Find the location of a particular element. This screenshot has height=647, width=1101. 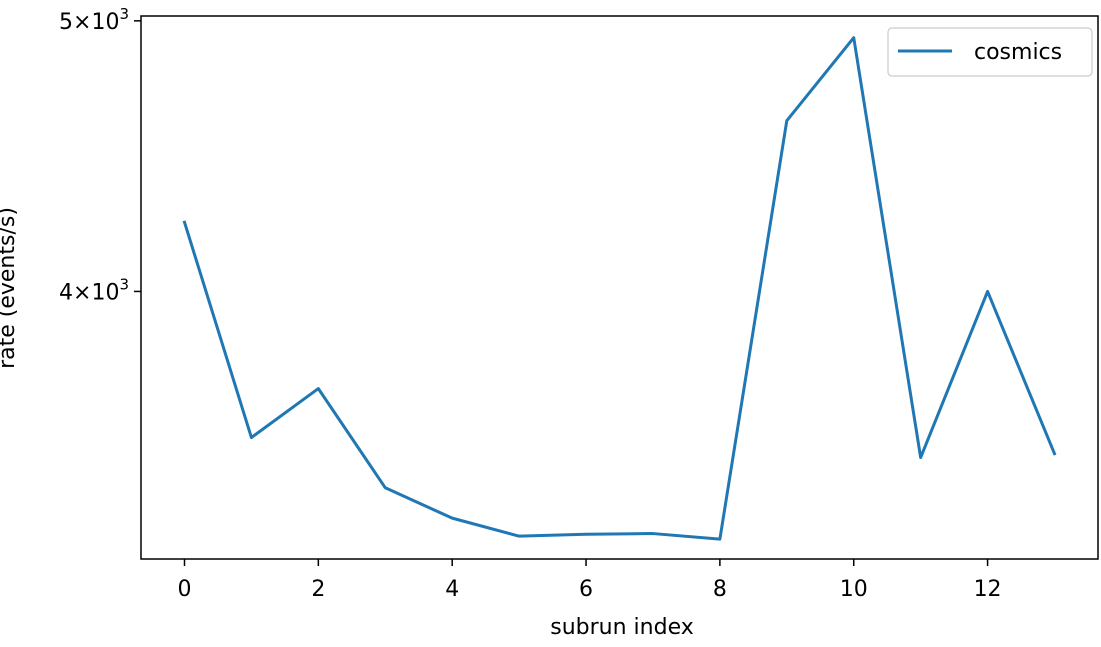

legend: cosmics is located at coordinates (990, 52).